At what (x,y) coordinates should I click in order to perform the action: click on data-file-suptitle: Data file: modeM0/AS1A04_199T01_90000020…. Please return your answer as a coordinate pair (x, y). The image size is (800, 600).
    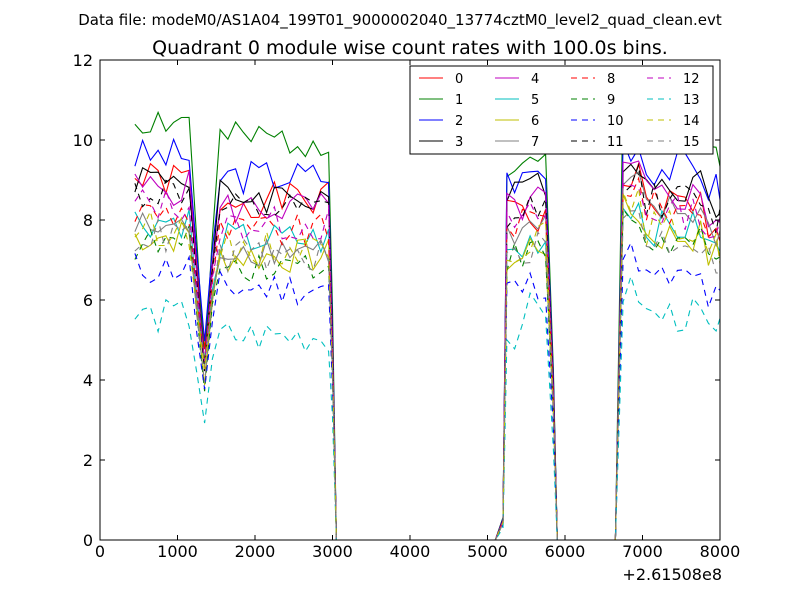
    Looking at the image, I should click on (400, 20).